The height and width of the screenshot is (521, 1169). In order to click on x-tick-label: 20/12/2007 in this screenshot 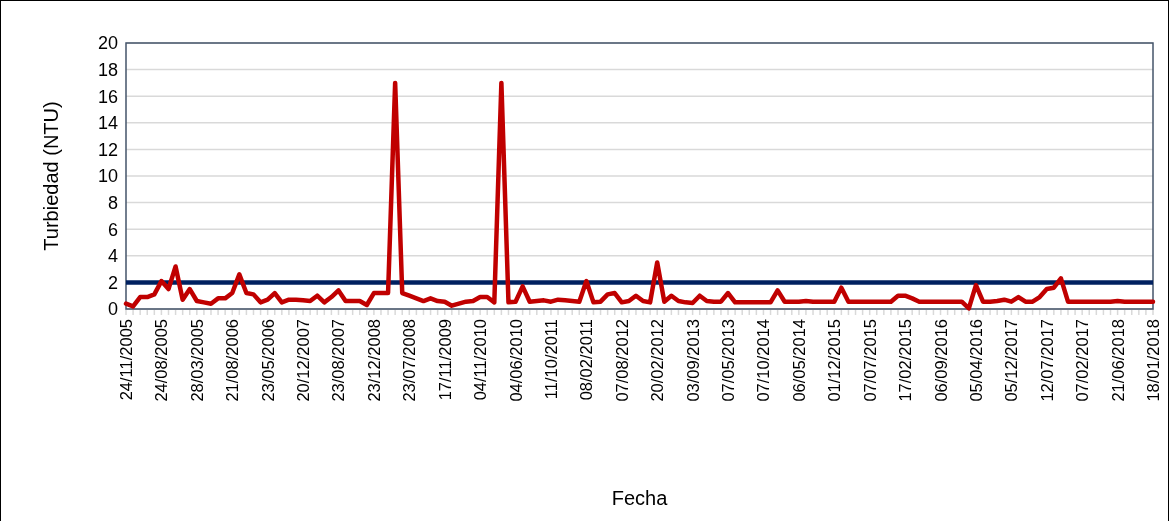, I will do `click(303, 360)`.